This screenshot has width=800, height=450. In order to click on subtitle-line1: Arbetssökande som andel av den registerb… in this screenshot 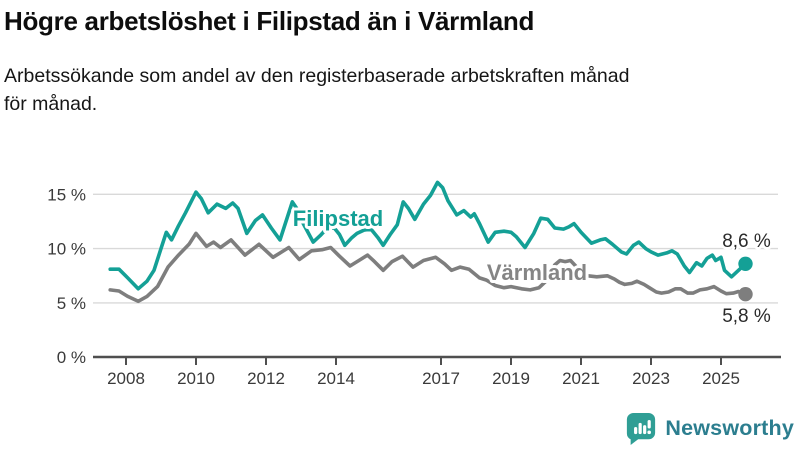, I will do `click(317, 76)`.